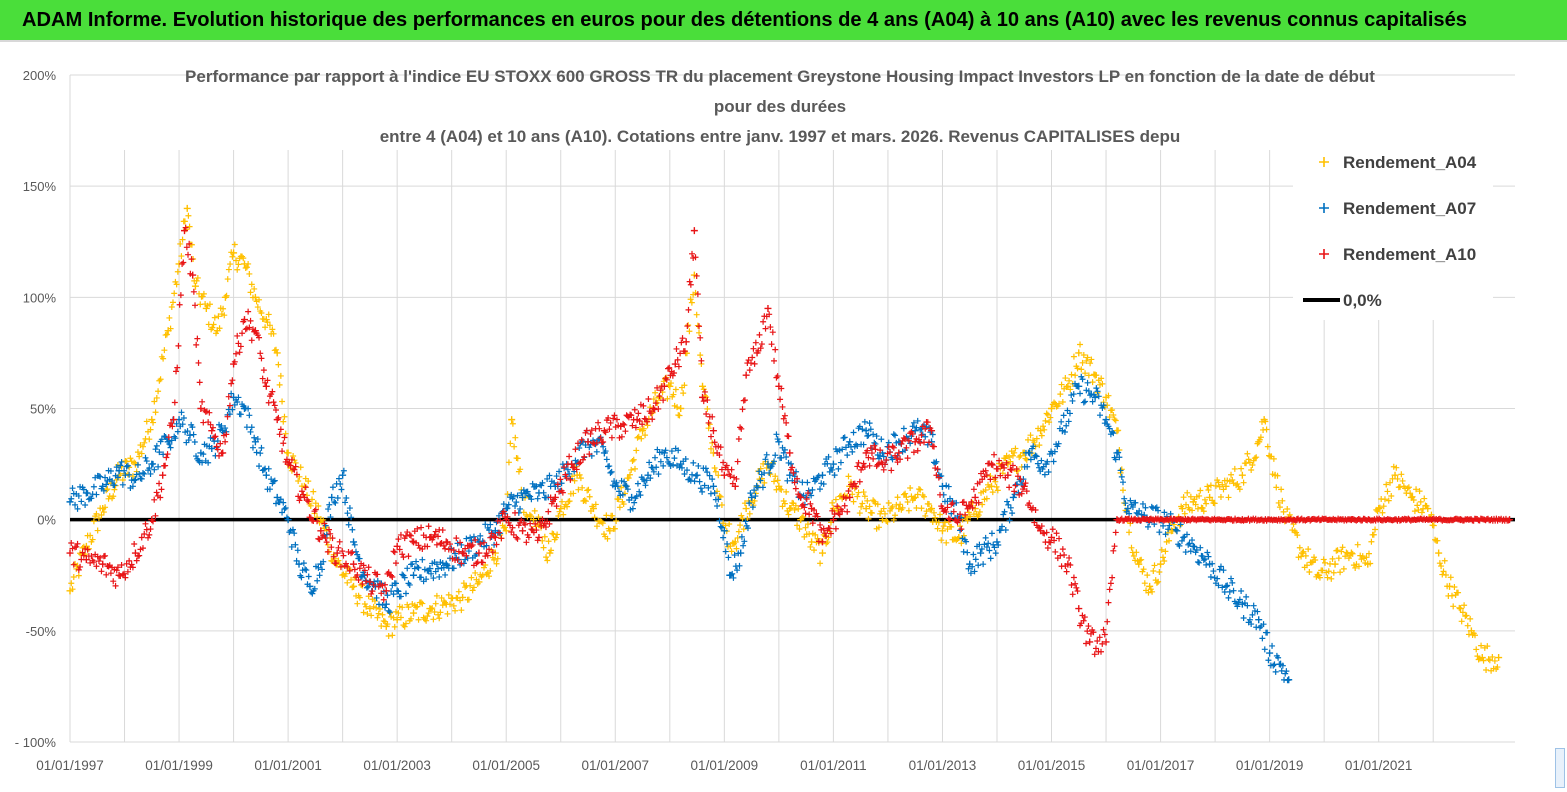 The height and width of the screenshot is (792, 1567). I want to click on resize-handle, so click(1560, 768).